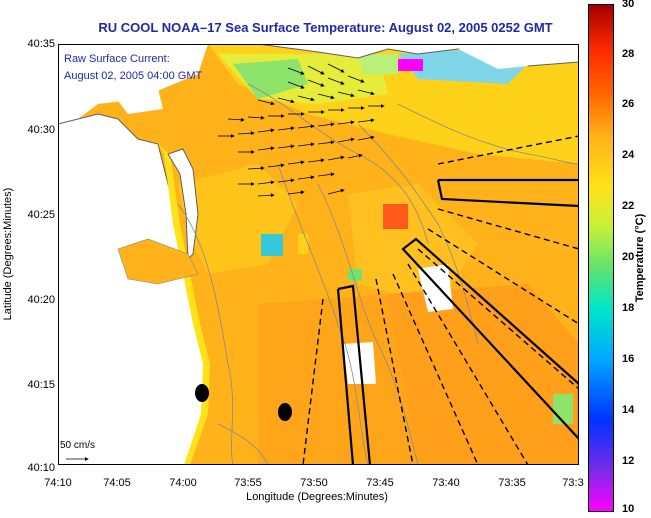 The image size is (651, 518). What do you see at coordinates (183, 204) in the screenshot?
I see `sandy-hook` at bounding box center [183, 204].